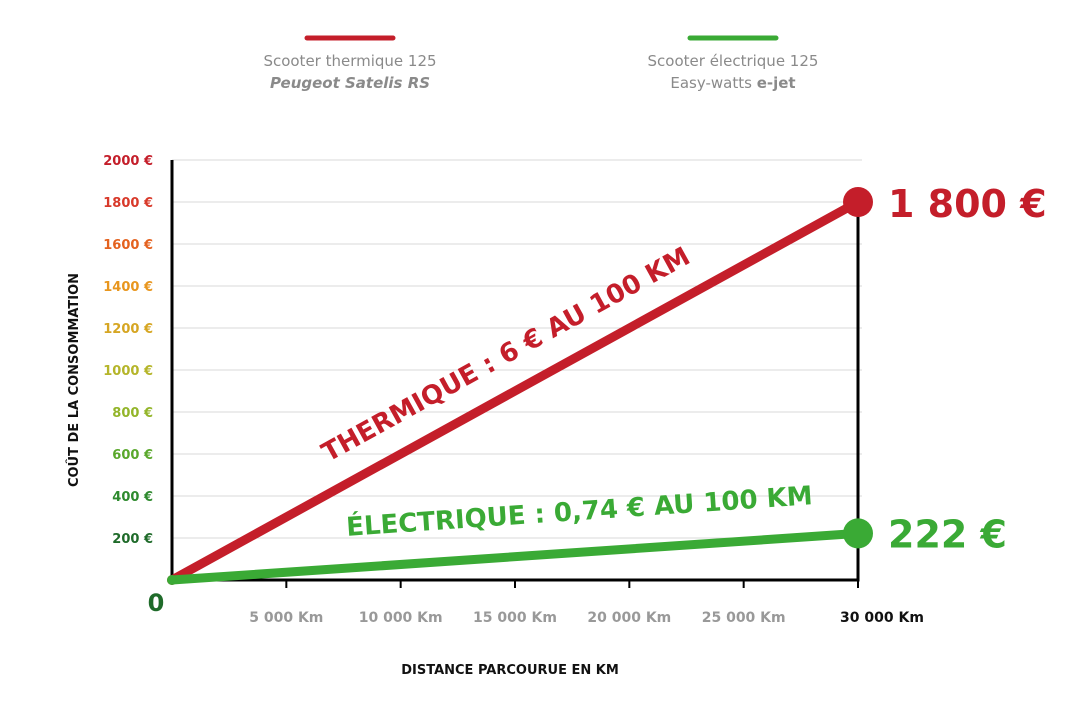  I want to click on legend-item-2: Scooter électrique 125 Easy-watts e-jet, so click(733, 63).